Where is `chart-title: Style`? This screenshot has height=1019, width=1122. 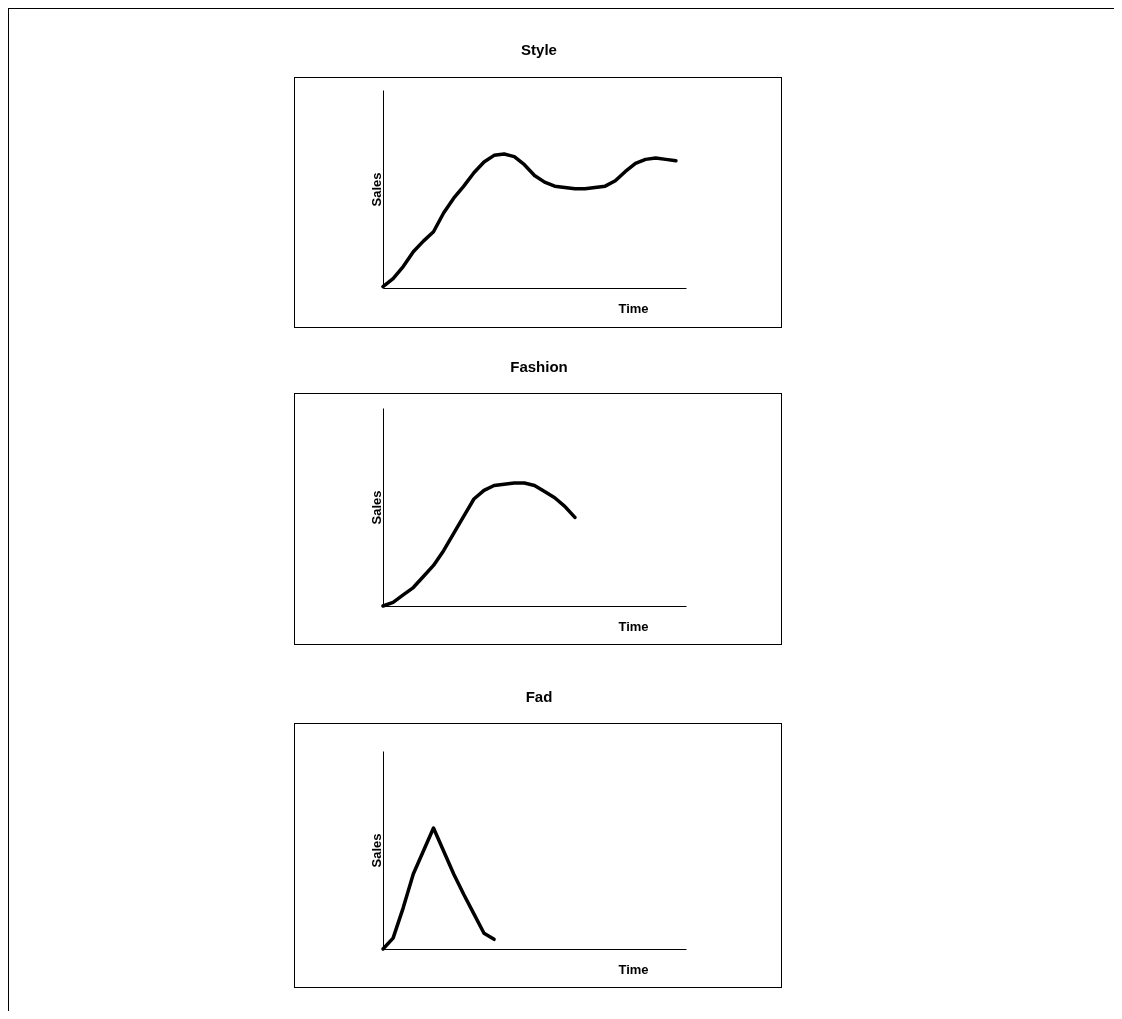 chart-title: Style is located at coordinates (539, 50).